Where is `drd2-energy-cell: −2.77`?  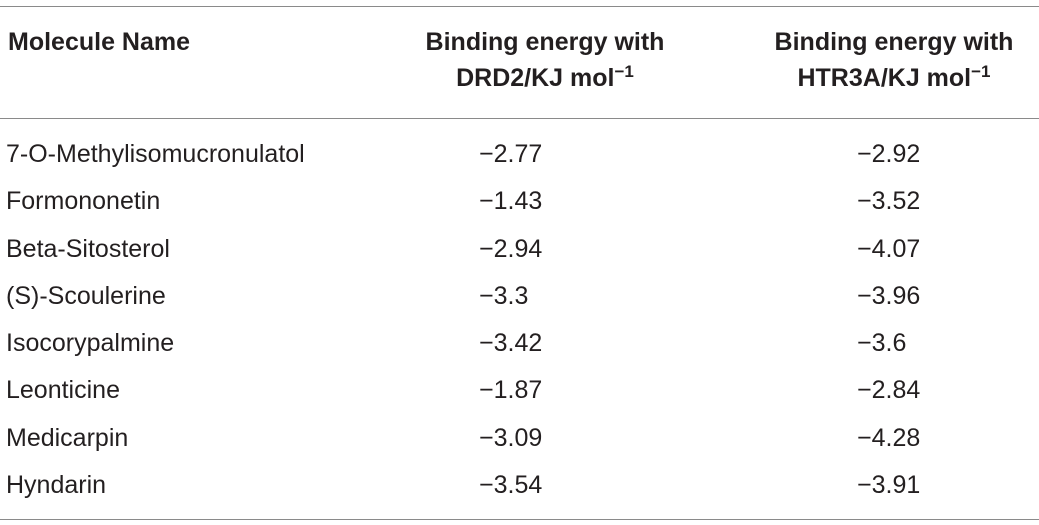
drd2-energy-cell: −2.77 is located at coordinates (511, 154).